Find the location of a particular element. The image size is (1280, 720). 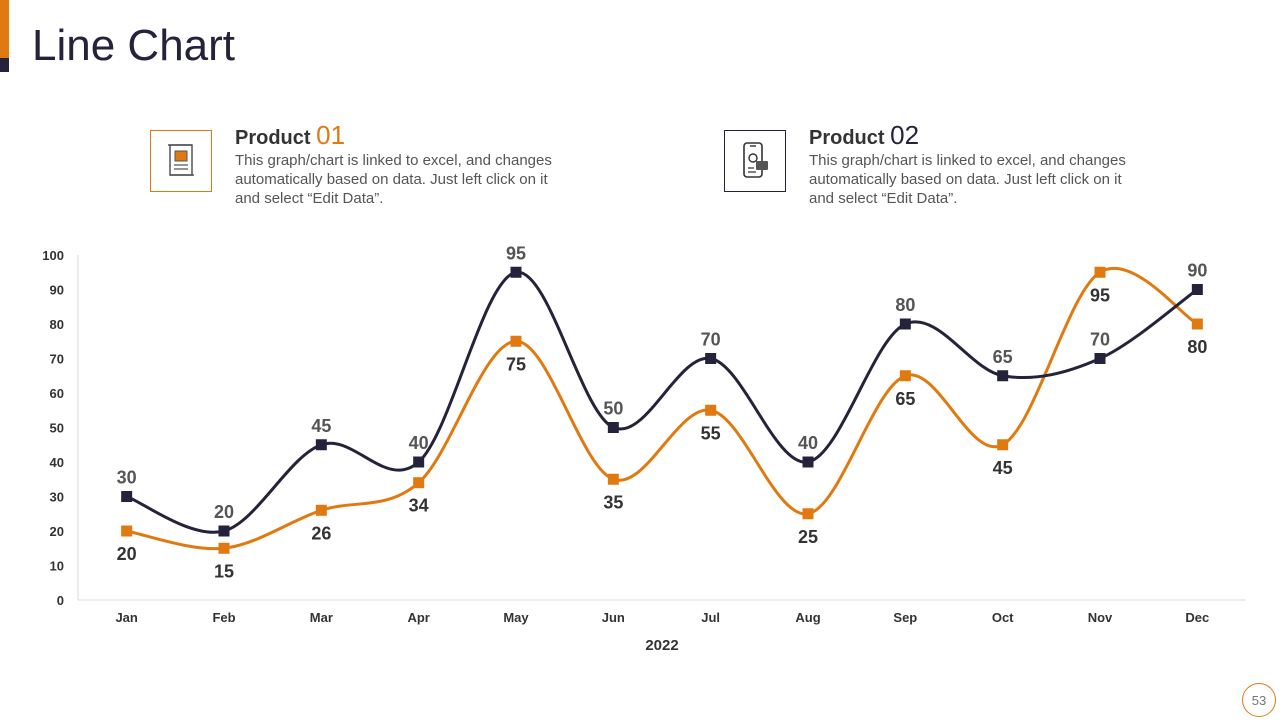

product-02-number: 02 is located at coordinates (905, 135).